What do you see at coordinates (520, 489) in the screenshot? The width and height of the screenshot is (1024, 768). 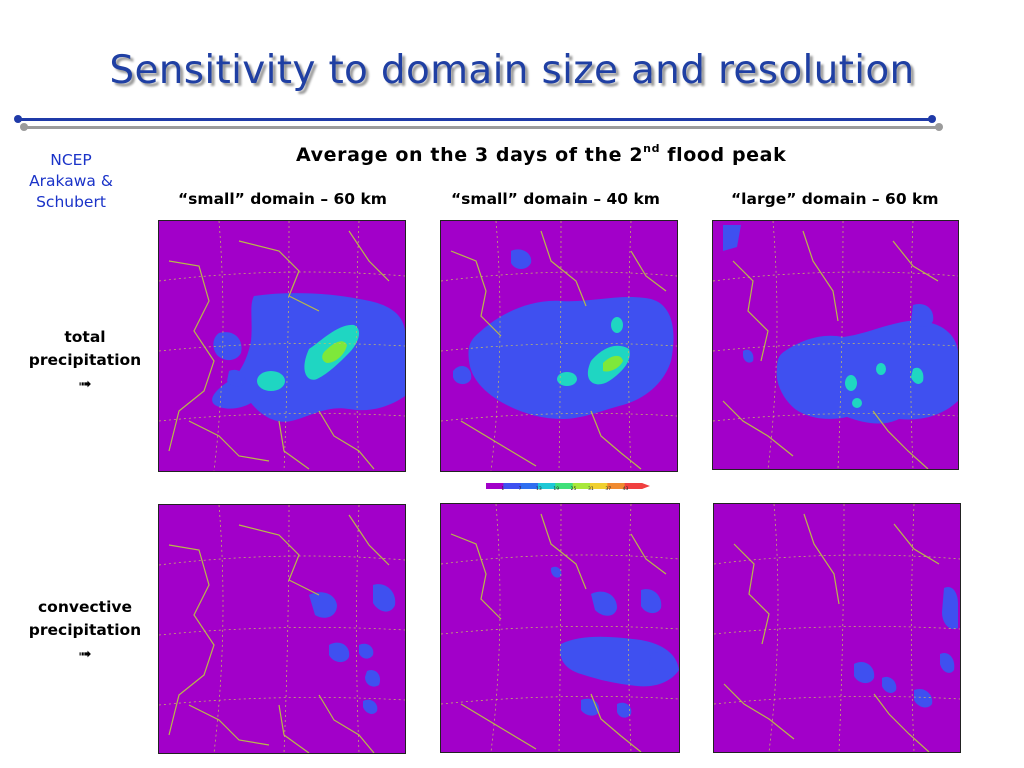 I see `colorbar-tick-label: 7` at bounding box center [520, 489].